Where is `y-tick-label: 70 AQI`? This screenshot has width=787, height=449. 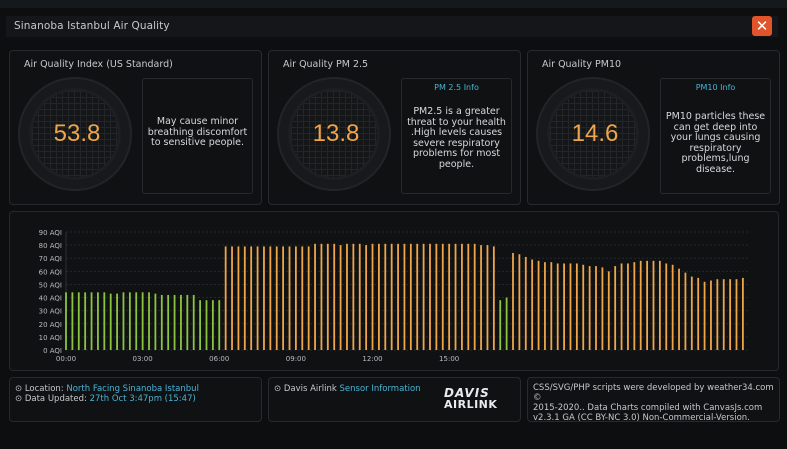 y-tick-label: 70 AQI is located at coordinates (50, 259).